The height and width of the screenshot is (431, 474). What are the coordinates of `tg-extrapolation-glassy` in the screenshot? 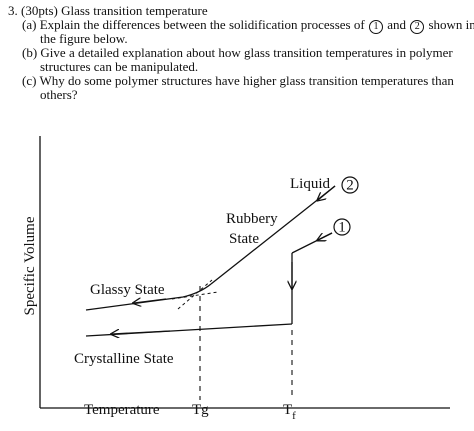 It's located at (195, 295).